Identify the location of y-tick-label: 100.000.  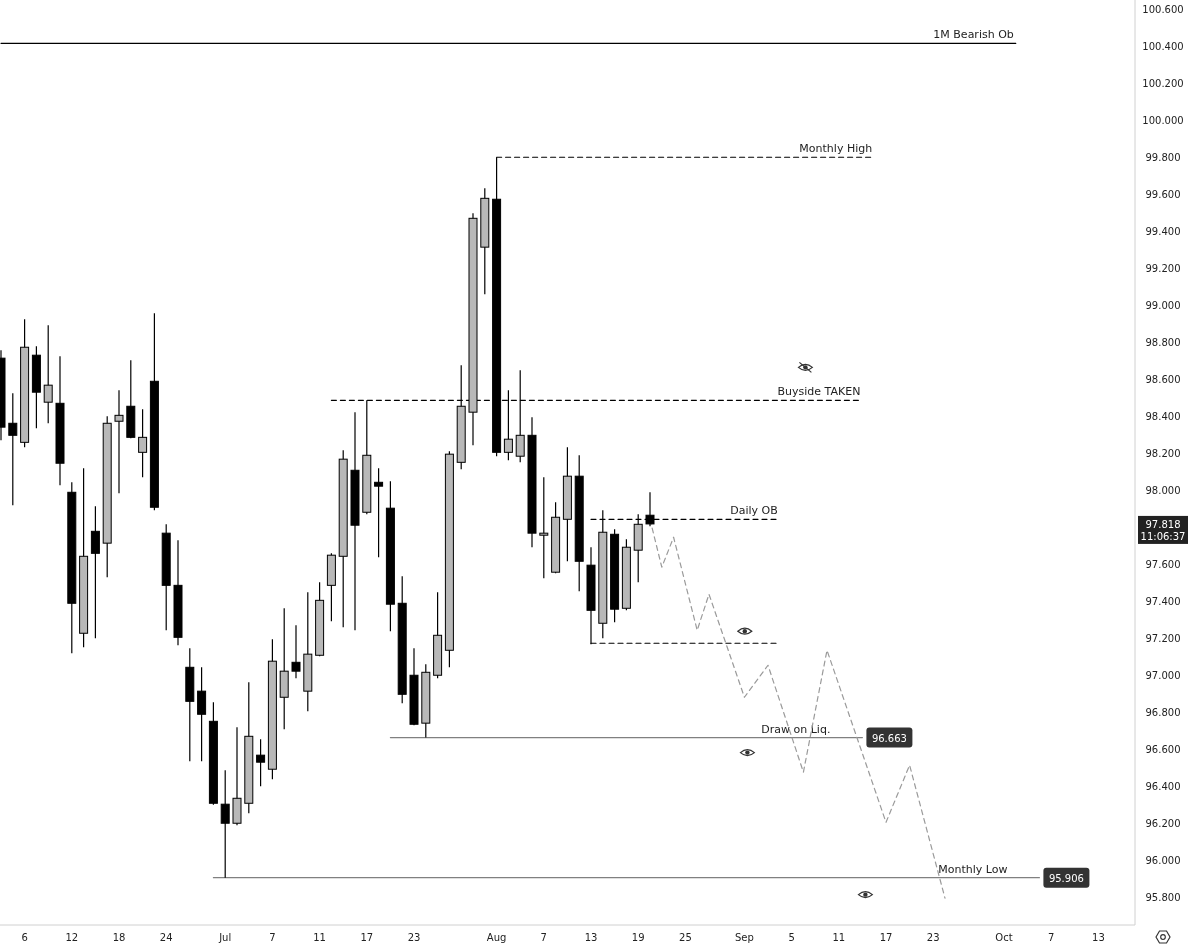
(1163, 121).